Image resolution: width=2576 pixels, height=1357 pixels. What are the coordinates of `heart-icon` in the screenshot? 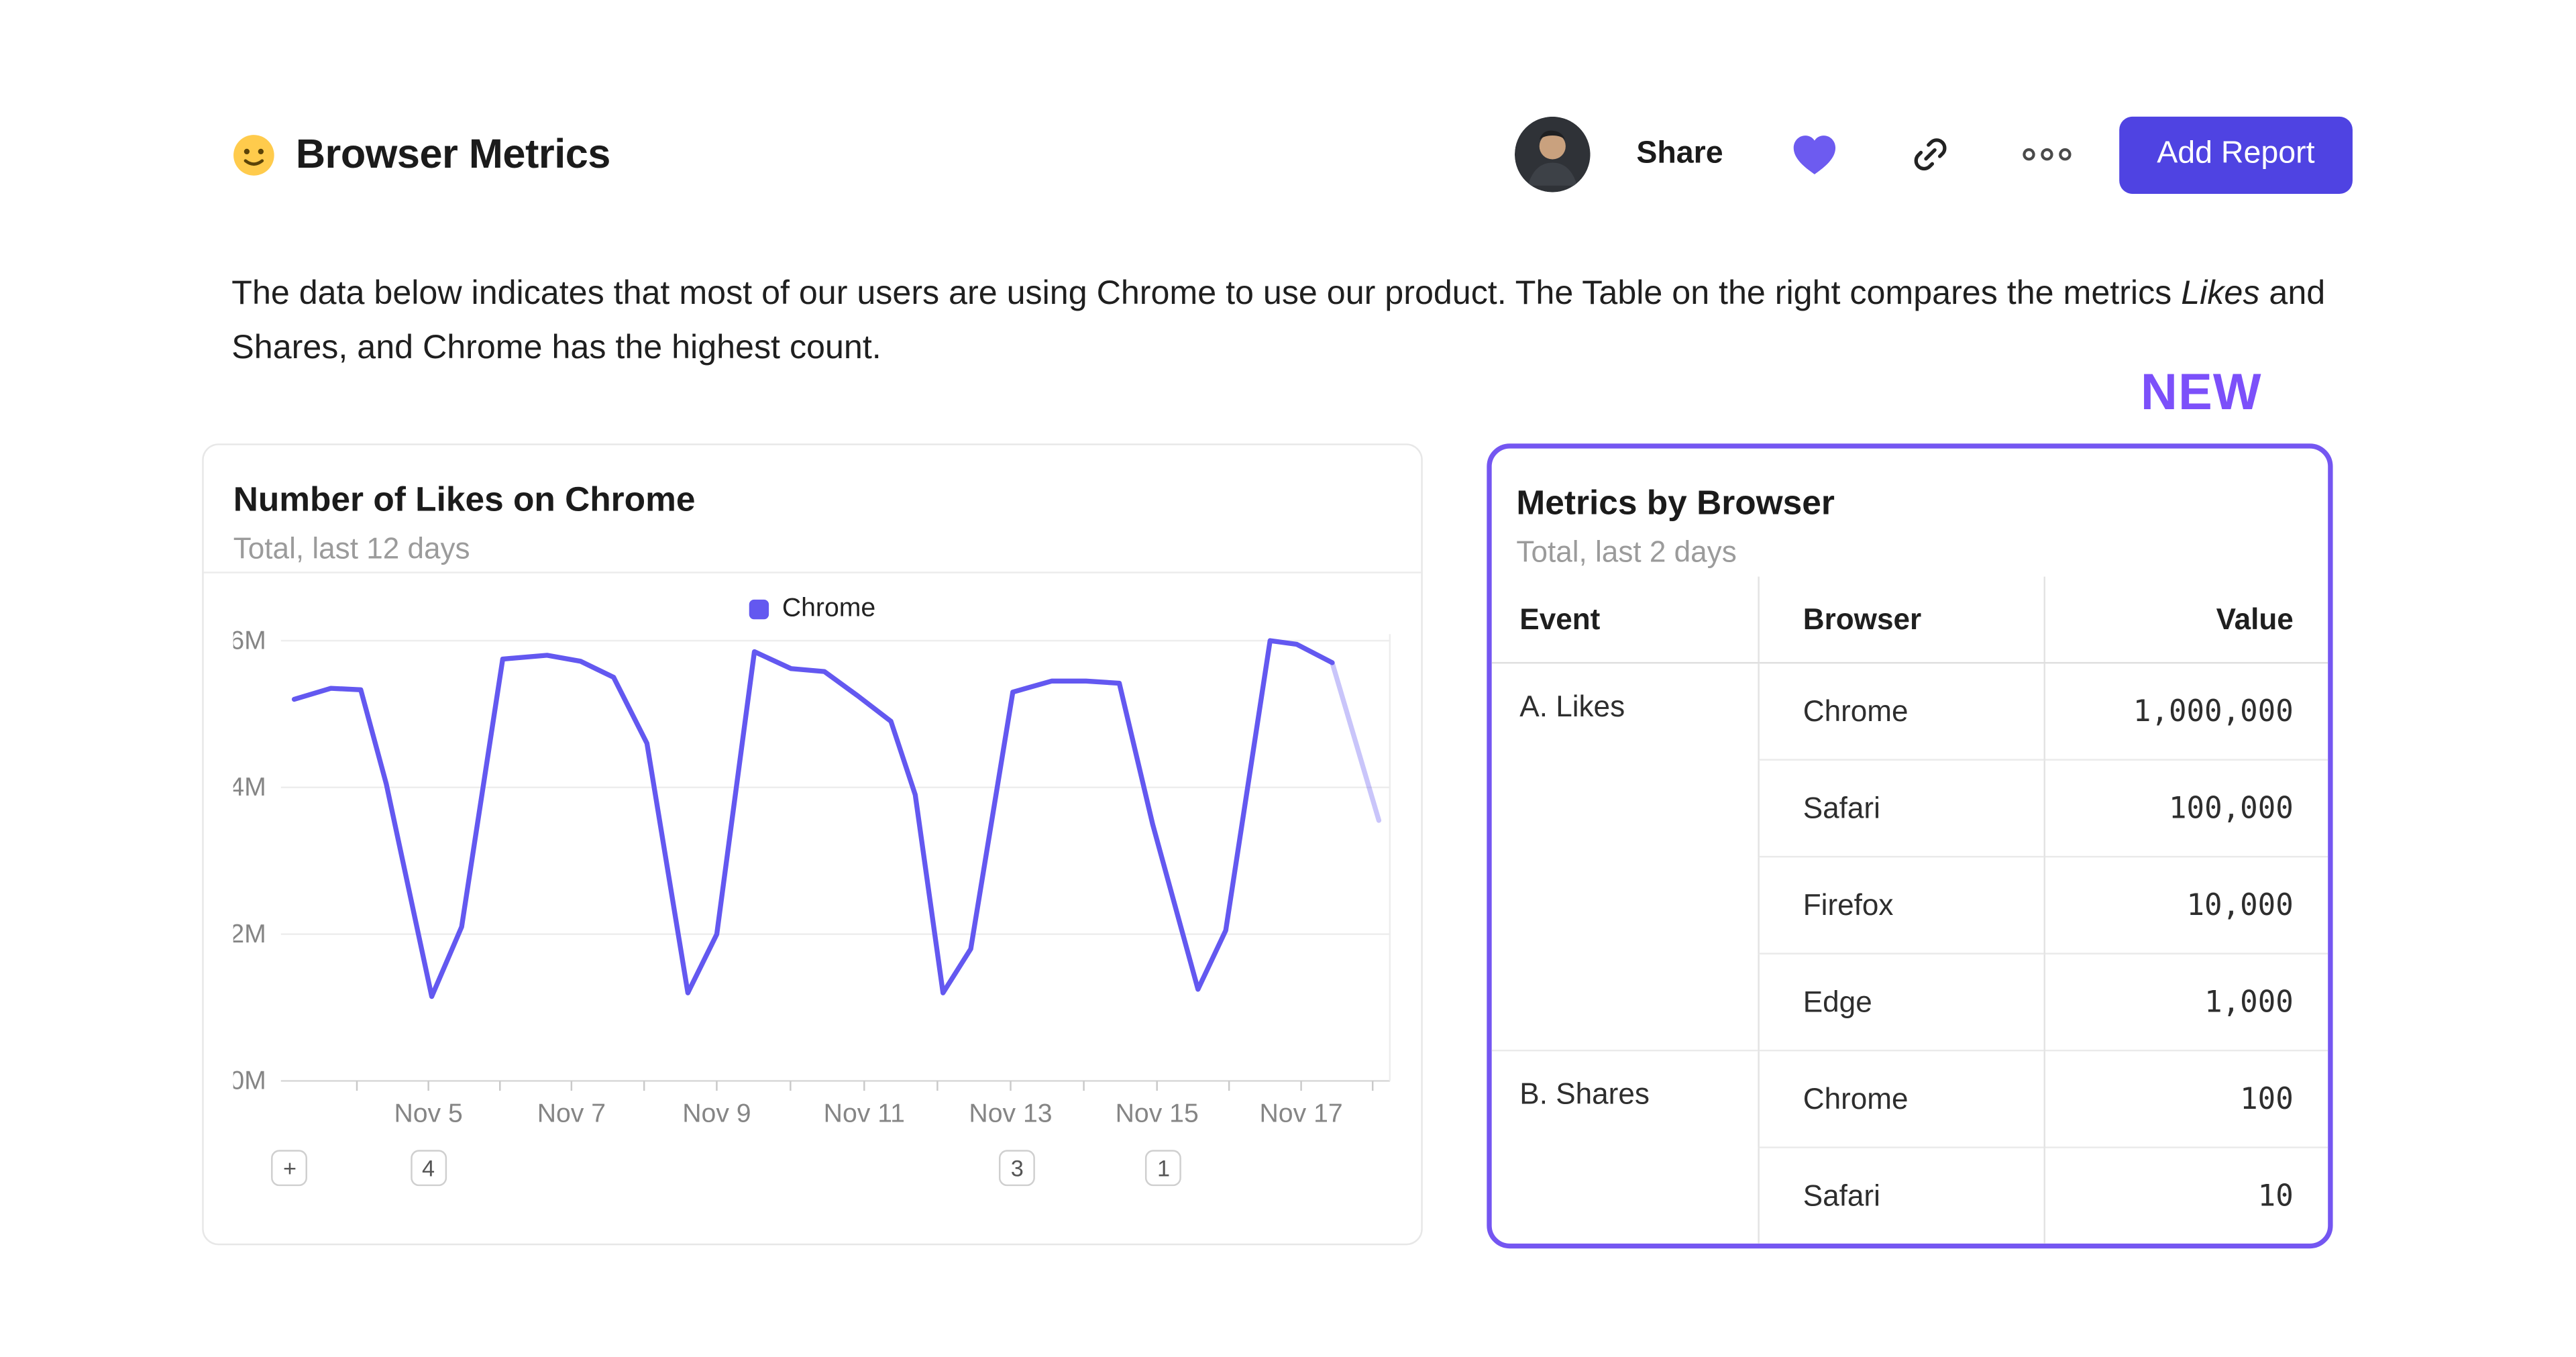 It's located at (1814, 154).